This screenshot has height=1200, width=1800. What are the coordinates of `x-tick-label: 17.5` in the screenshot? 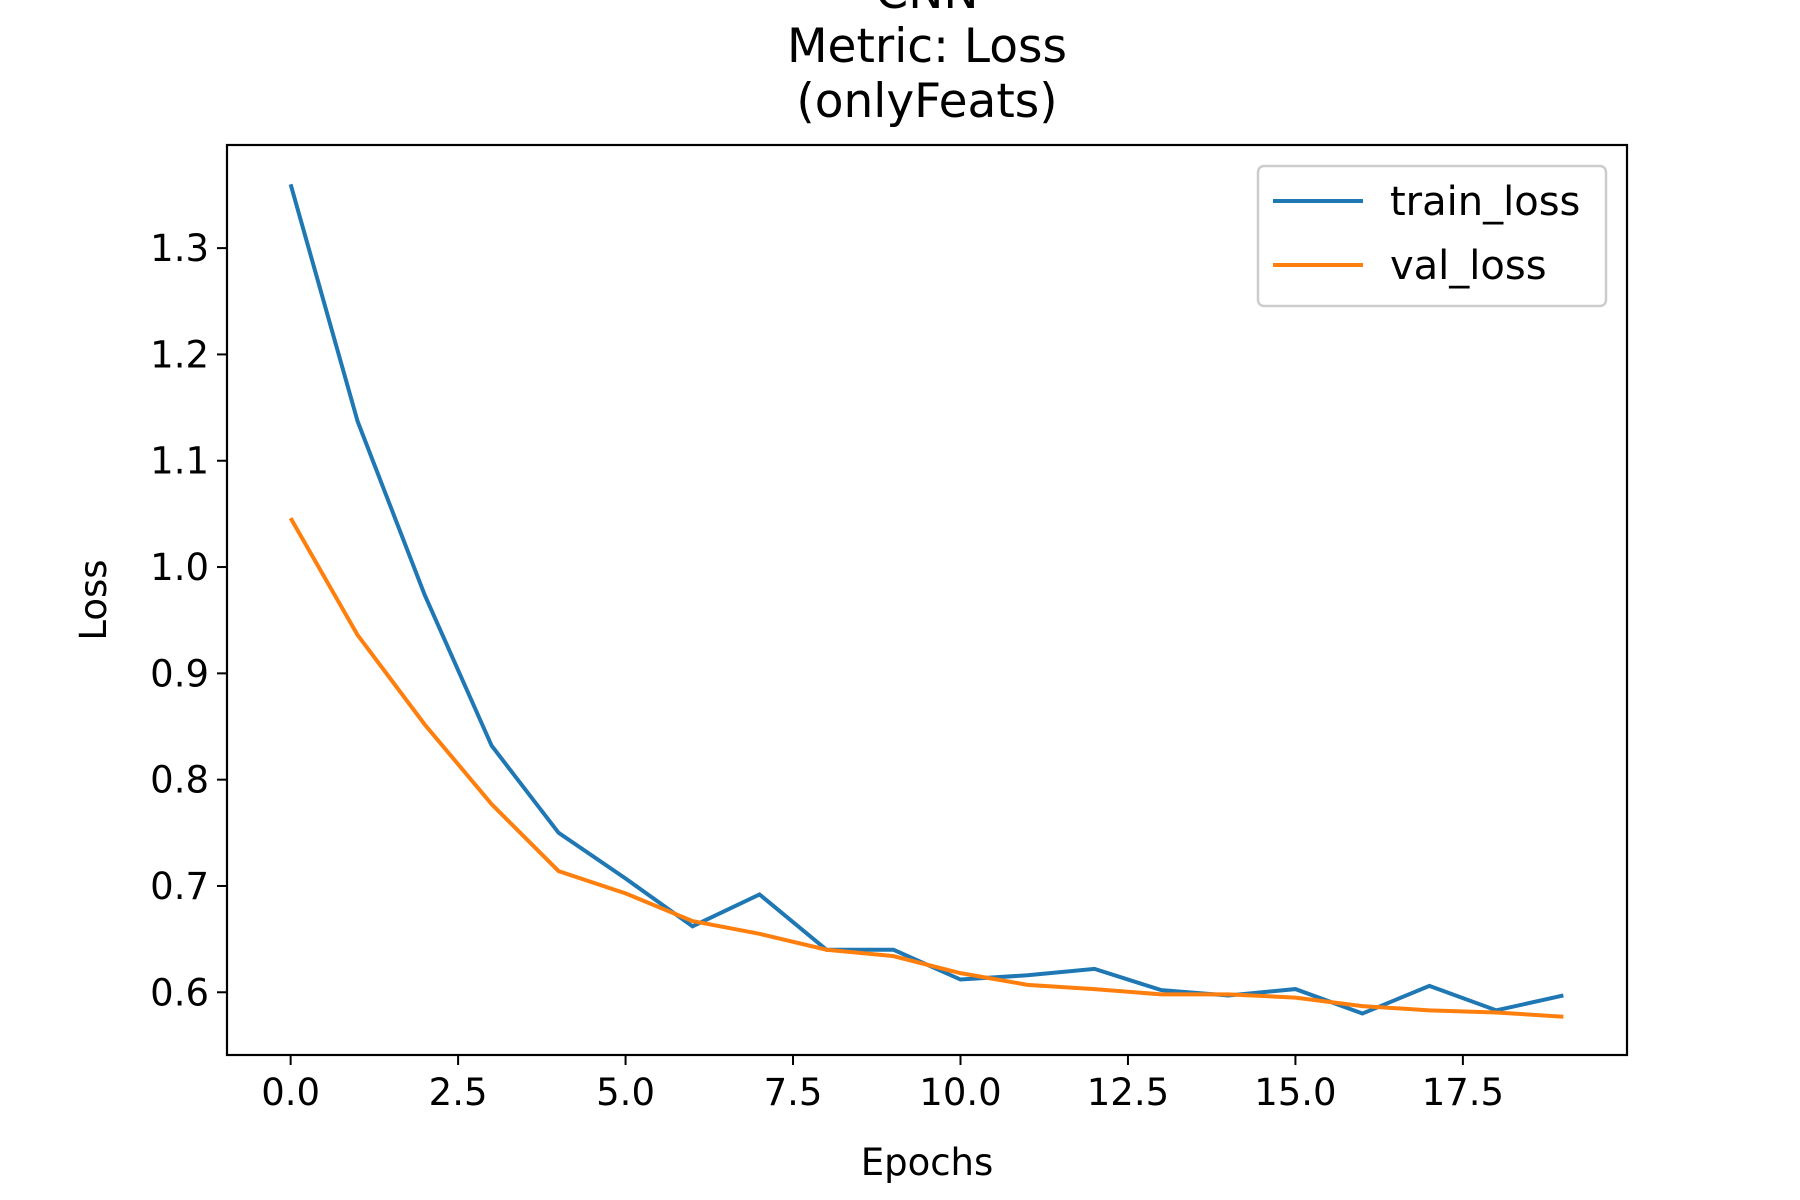 It's located at (1463, 1092).